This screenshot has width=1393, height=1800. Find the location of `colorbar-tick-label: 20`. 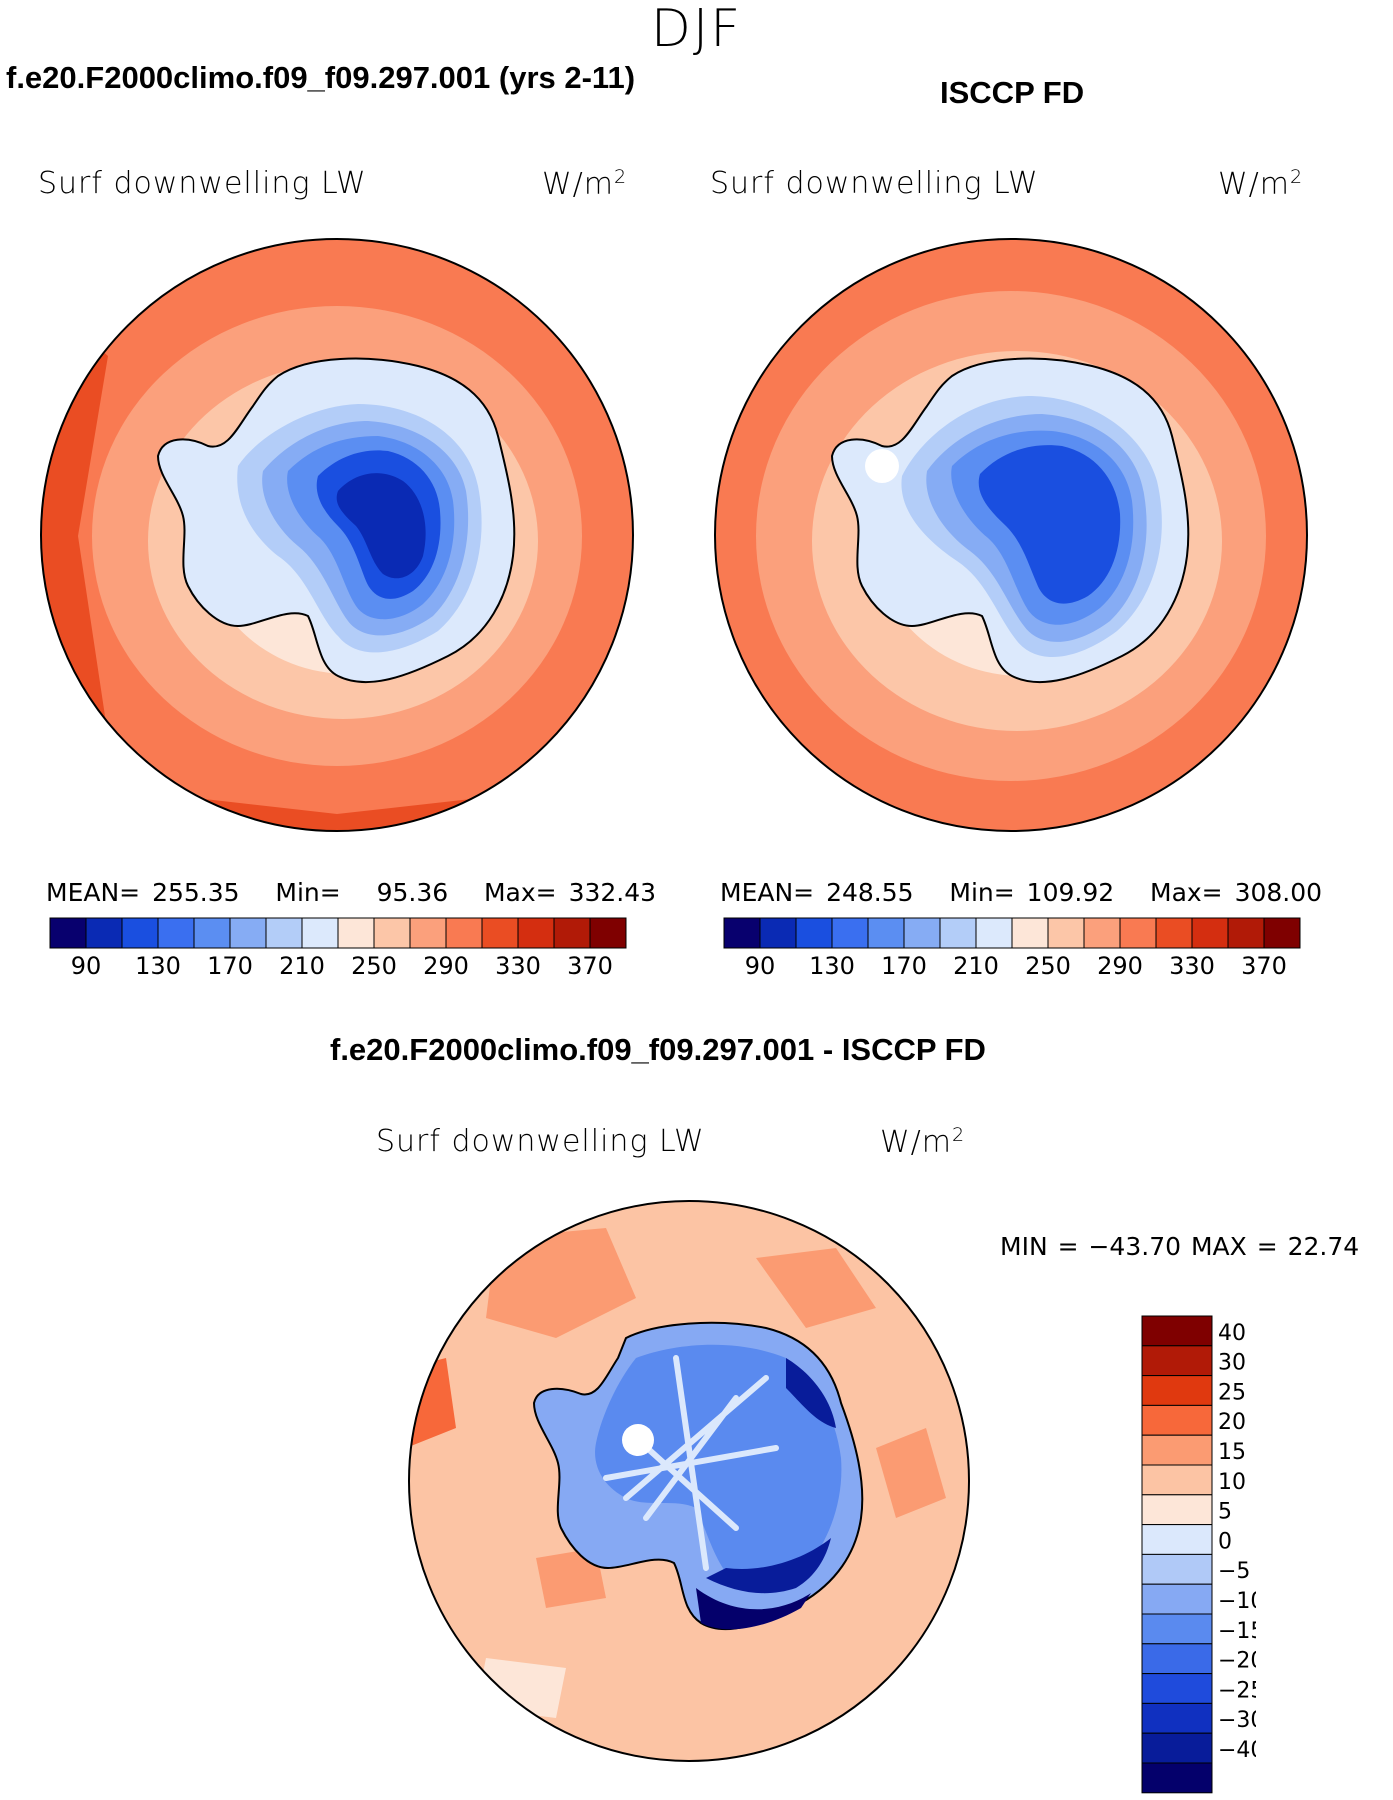

colorbar-tick-label: 20 is located at coordinates (1232, 1422).